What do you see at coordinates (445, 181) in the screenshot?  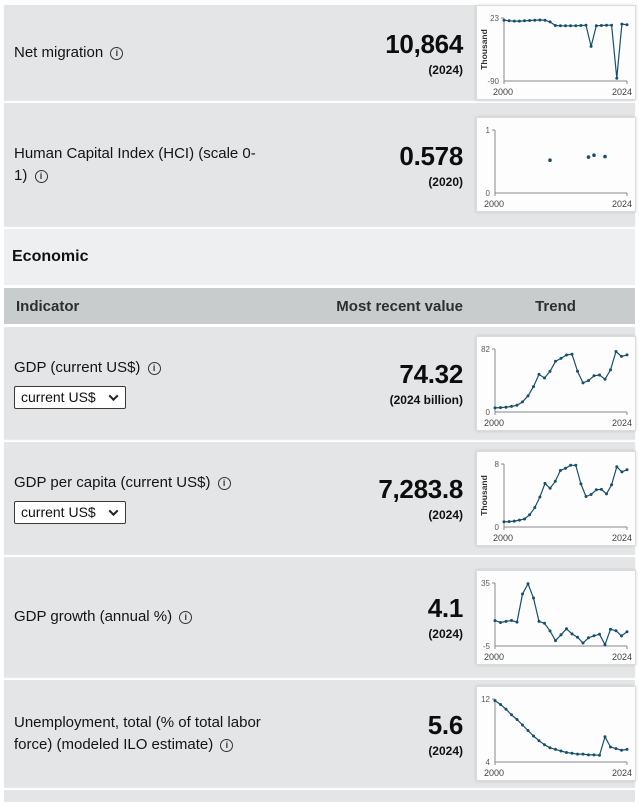 I see `indicator-year: (2020)` at bounding box center [445, 181].